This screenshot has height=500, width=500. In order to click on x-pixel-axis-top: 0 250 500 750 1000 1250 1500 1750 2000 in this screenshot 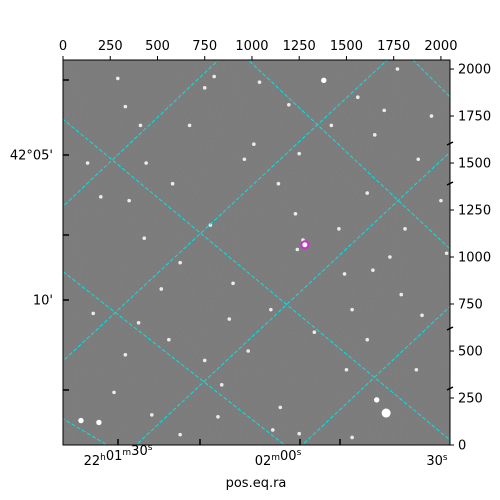, I will do `click(258, 49)`.